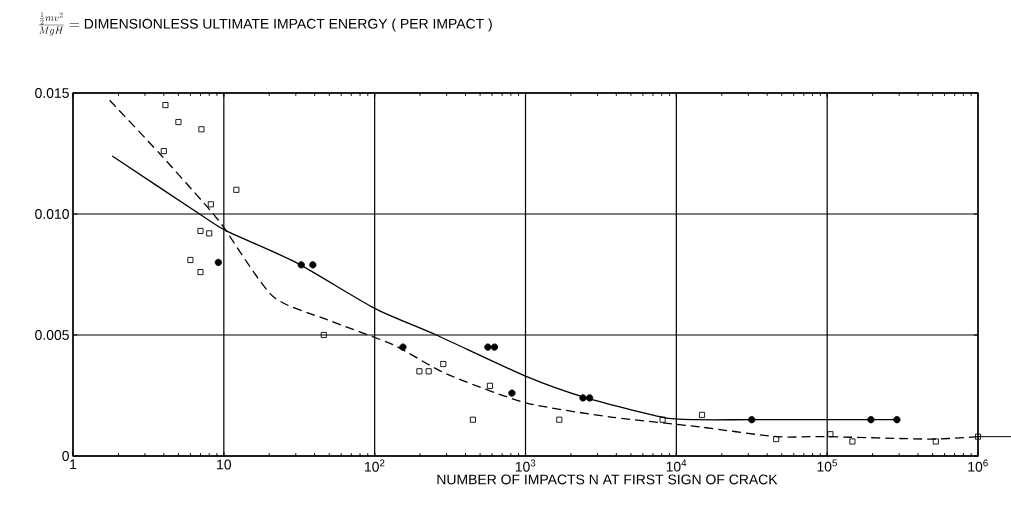  Describe the element at coordinates (525, 465) in the screenshot. I see `x-tick-label: 10$^{3}$` at that location.